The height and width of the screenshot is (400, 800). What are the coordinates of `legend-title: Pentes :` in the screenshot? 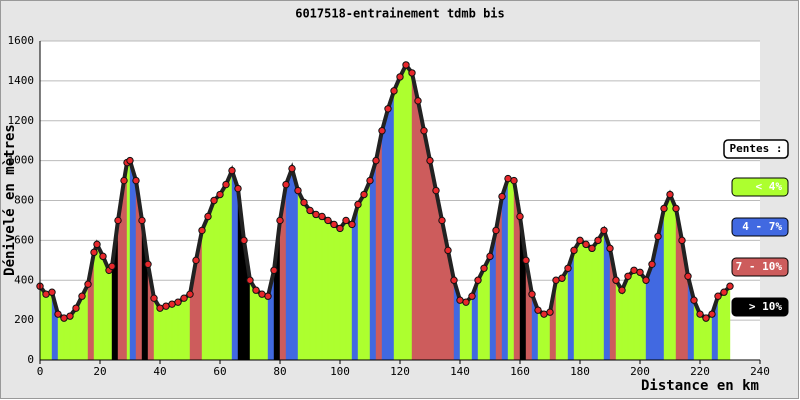 It's located at (756, 148).